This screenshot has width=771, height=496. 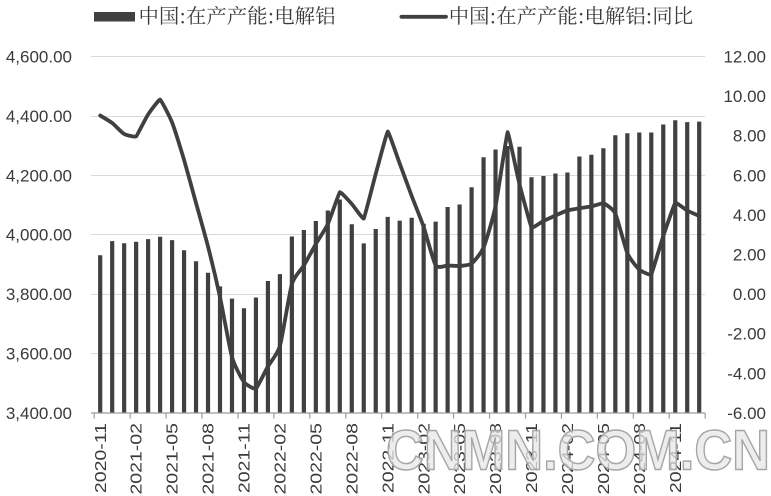 I want to click on svg-text: 2021-08, so click(x=208, y=459).